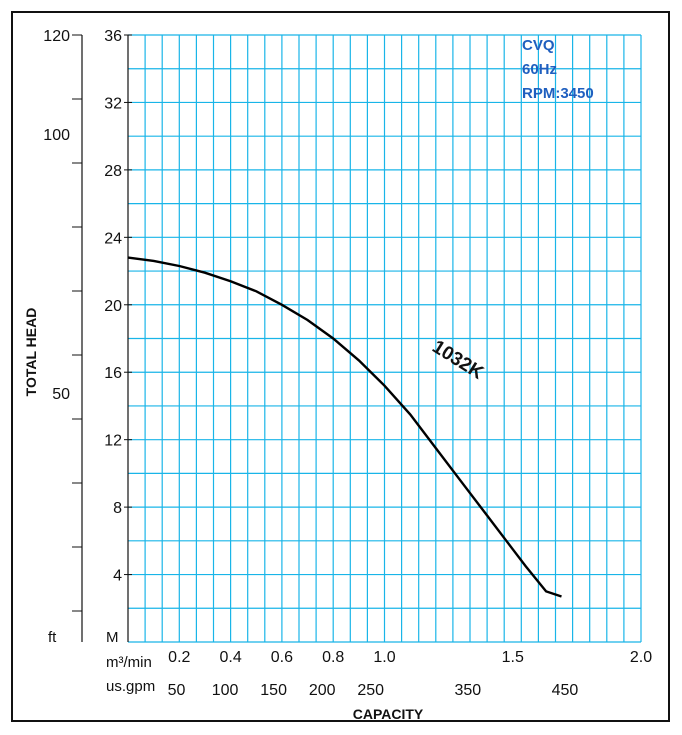 This screenshot has width=682, height=735. Describe the element at coordinates (130, 686) in the screenshot. I see `x-unit-gpm: us.gpm` at that location.